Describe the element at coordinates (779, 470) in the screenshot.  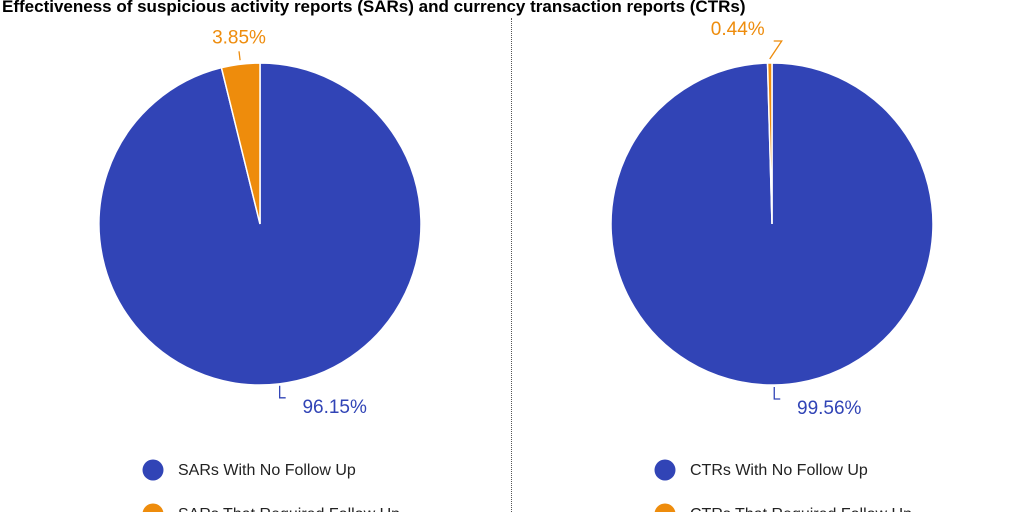
I see `legend-label-ctrs-with-no-follow-up: CTRs With No Follow Up` at that location.